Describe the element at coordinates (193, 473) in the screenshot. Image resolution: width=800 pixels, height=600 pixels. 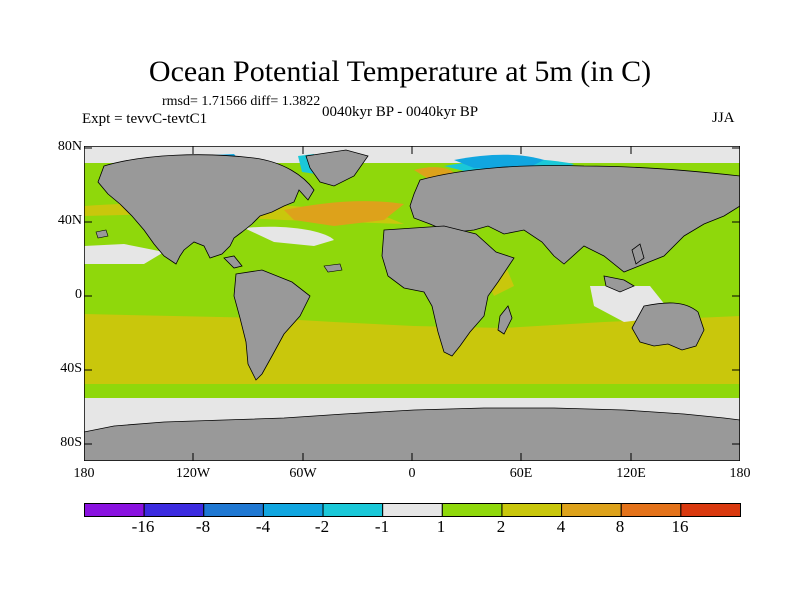
I see `xtick-label: 120W` at that location.